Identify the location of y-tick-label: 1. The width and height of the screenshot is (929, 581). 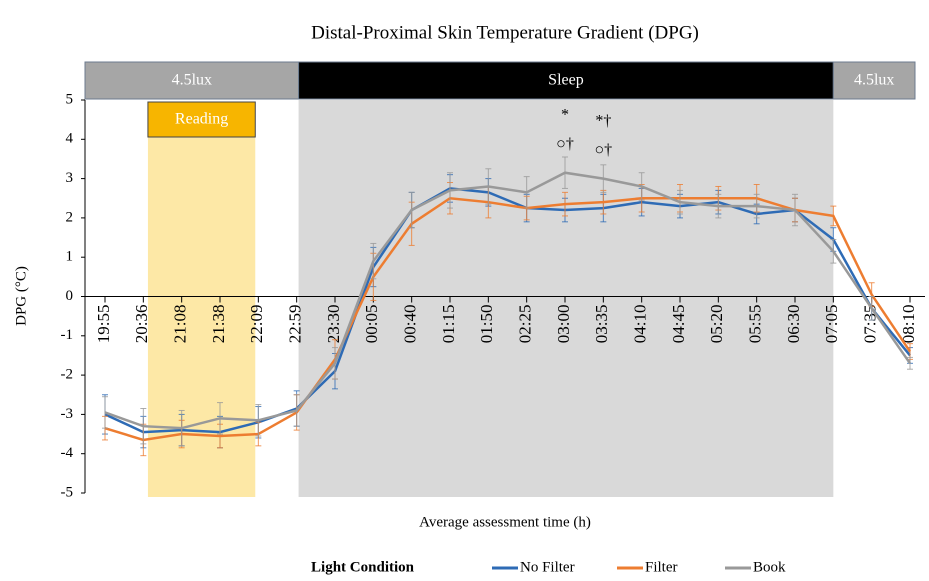
(70, 257).